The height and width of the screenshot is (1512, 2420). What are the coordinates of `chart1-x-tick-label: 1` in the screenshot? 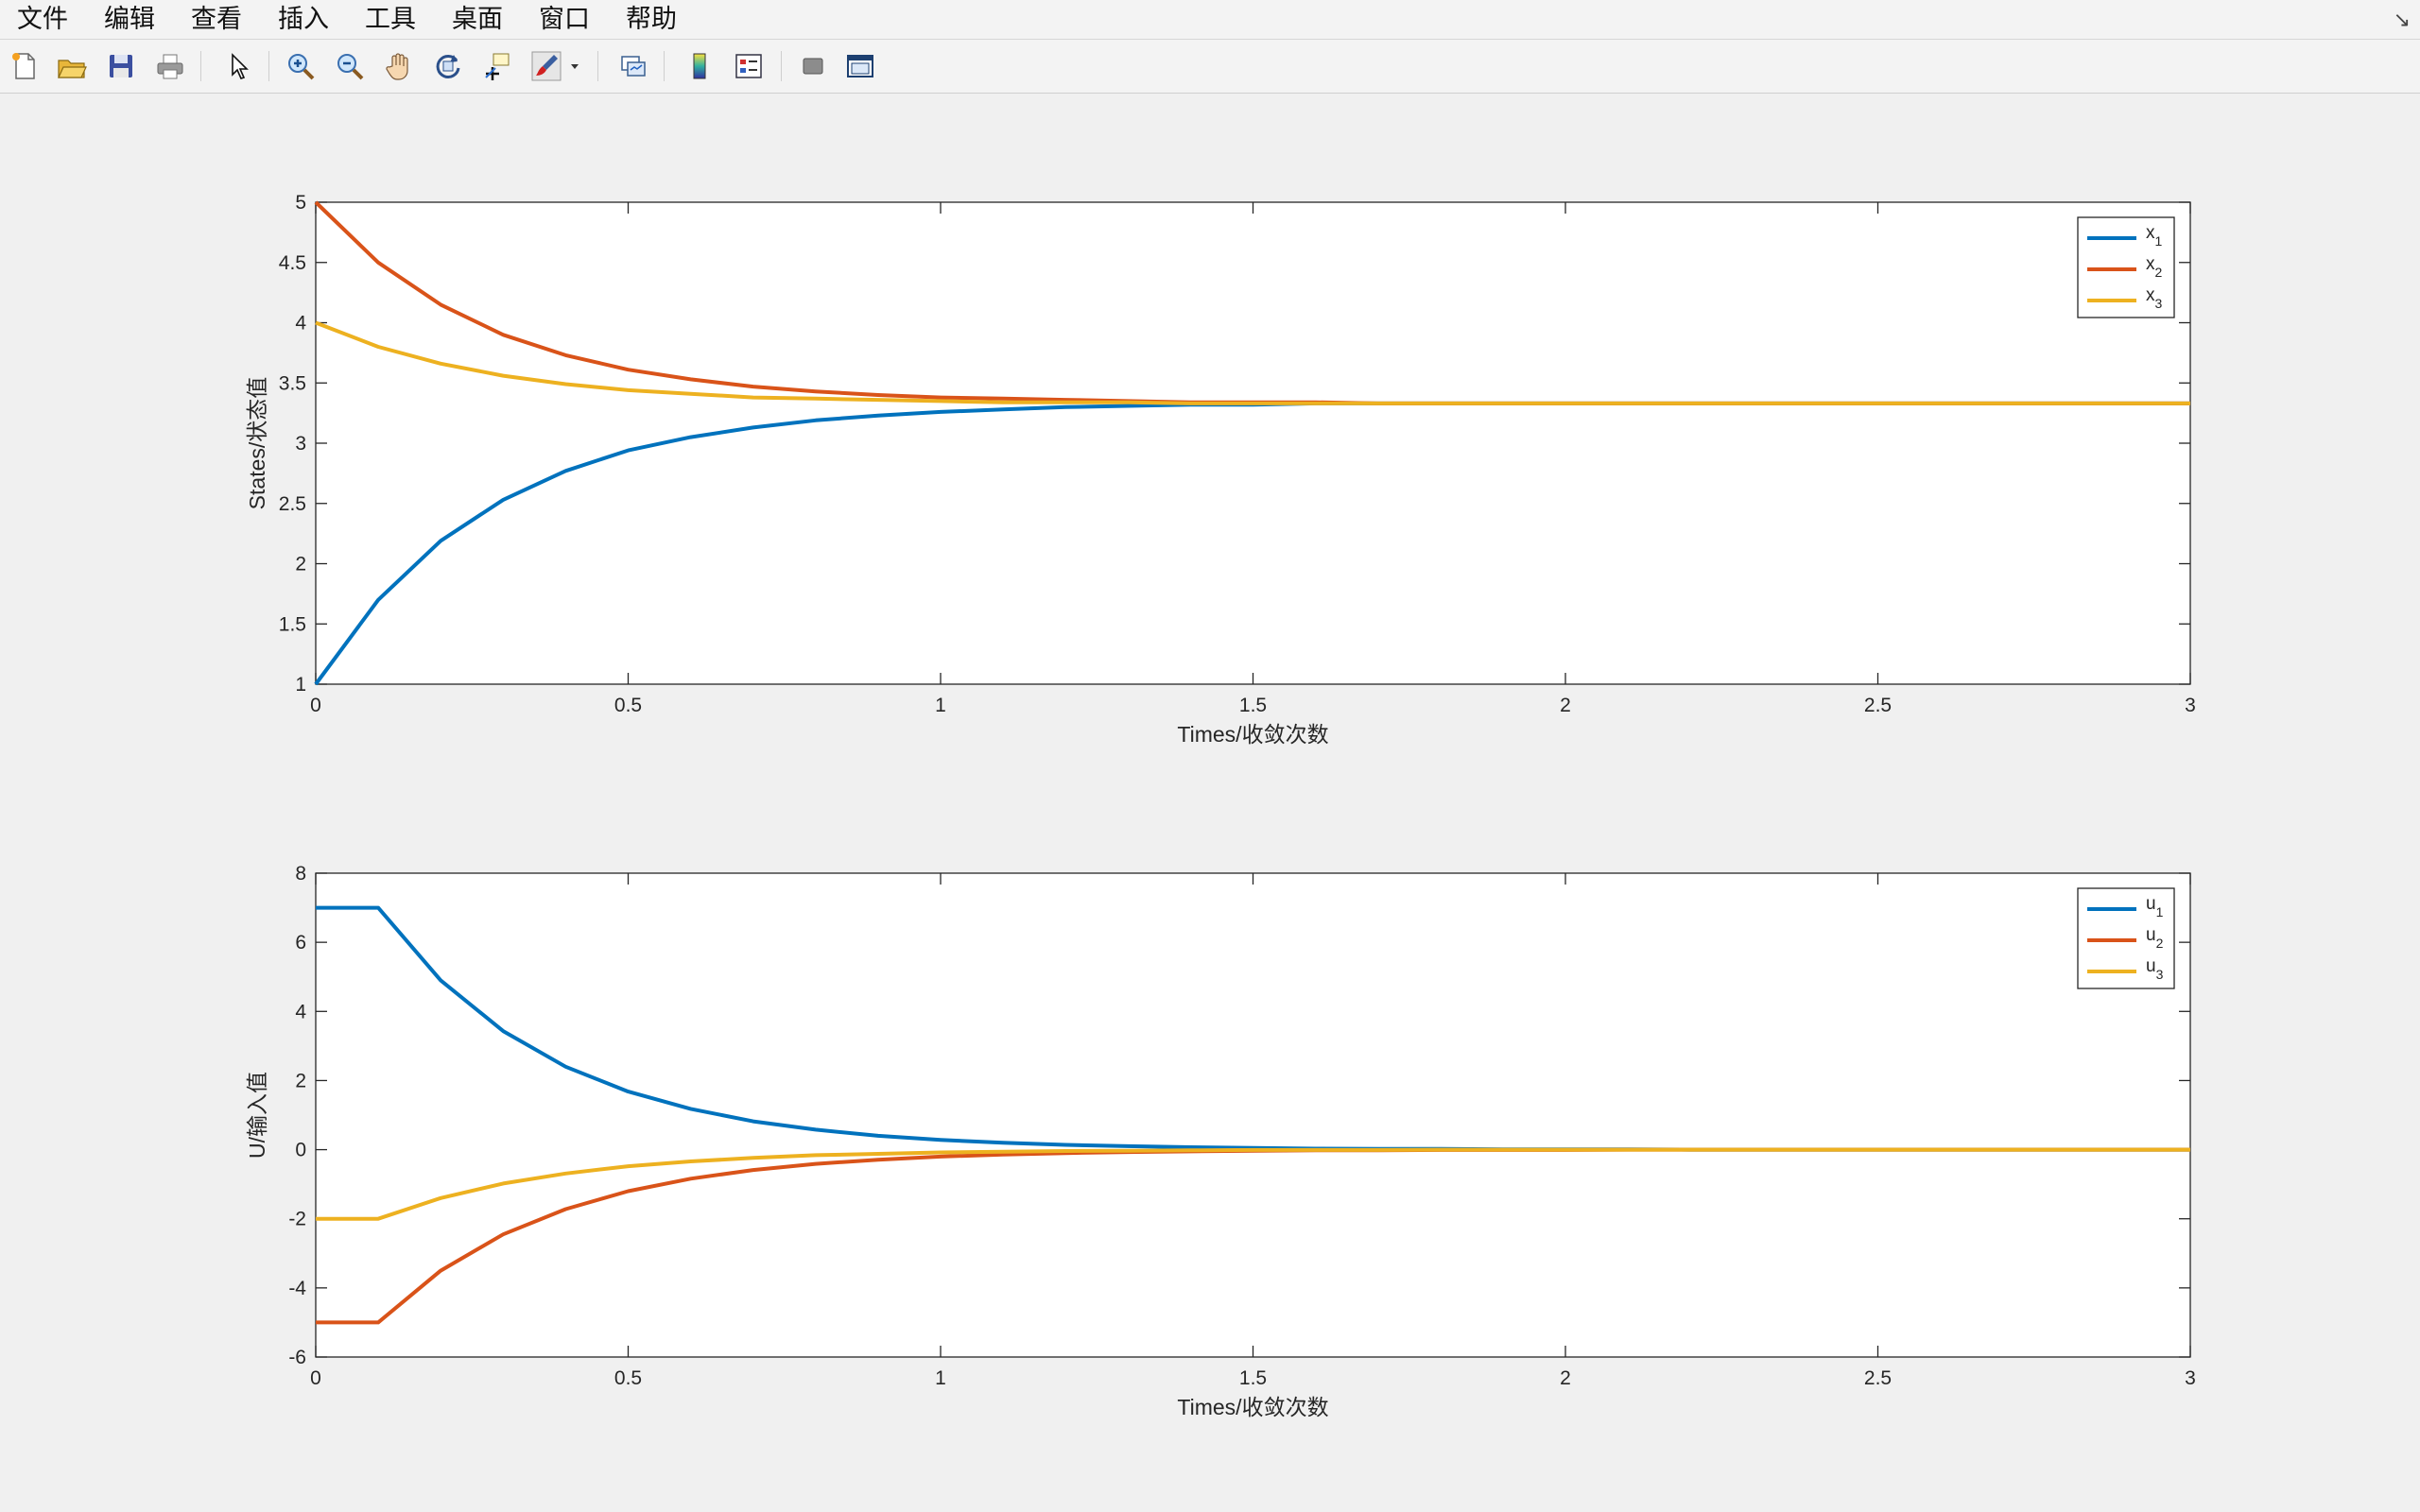 It's located at (941, 705).